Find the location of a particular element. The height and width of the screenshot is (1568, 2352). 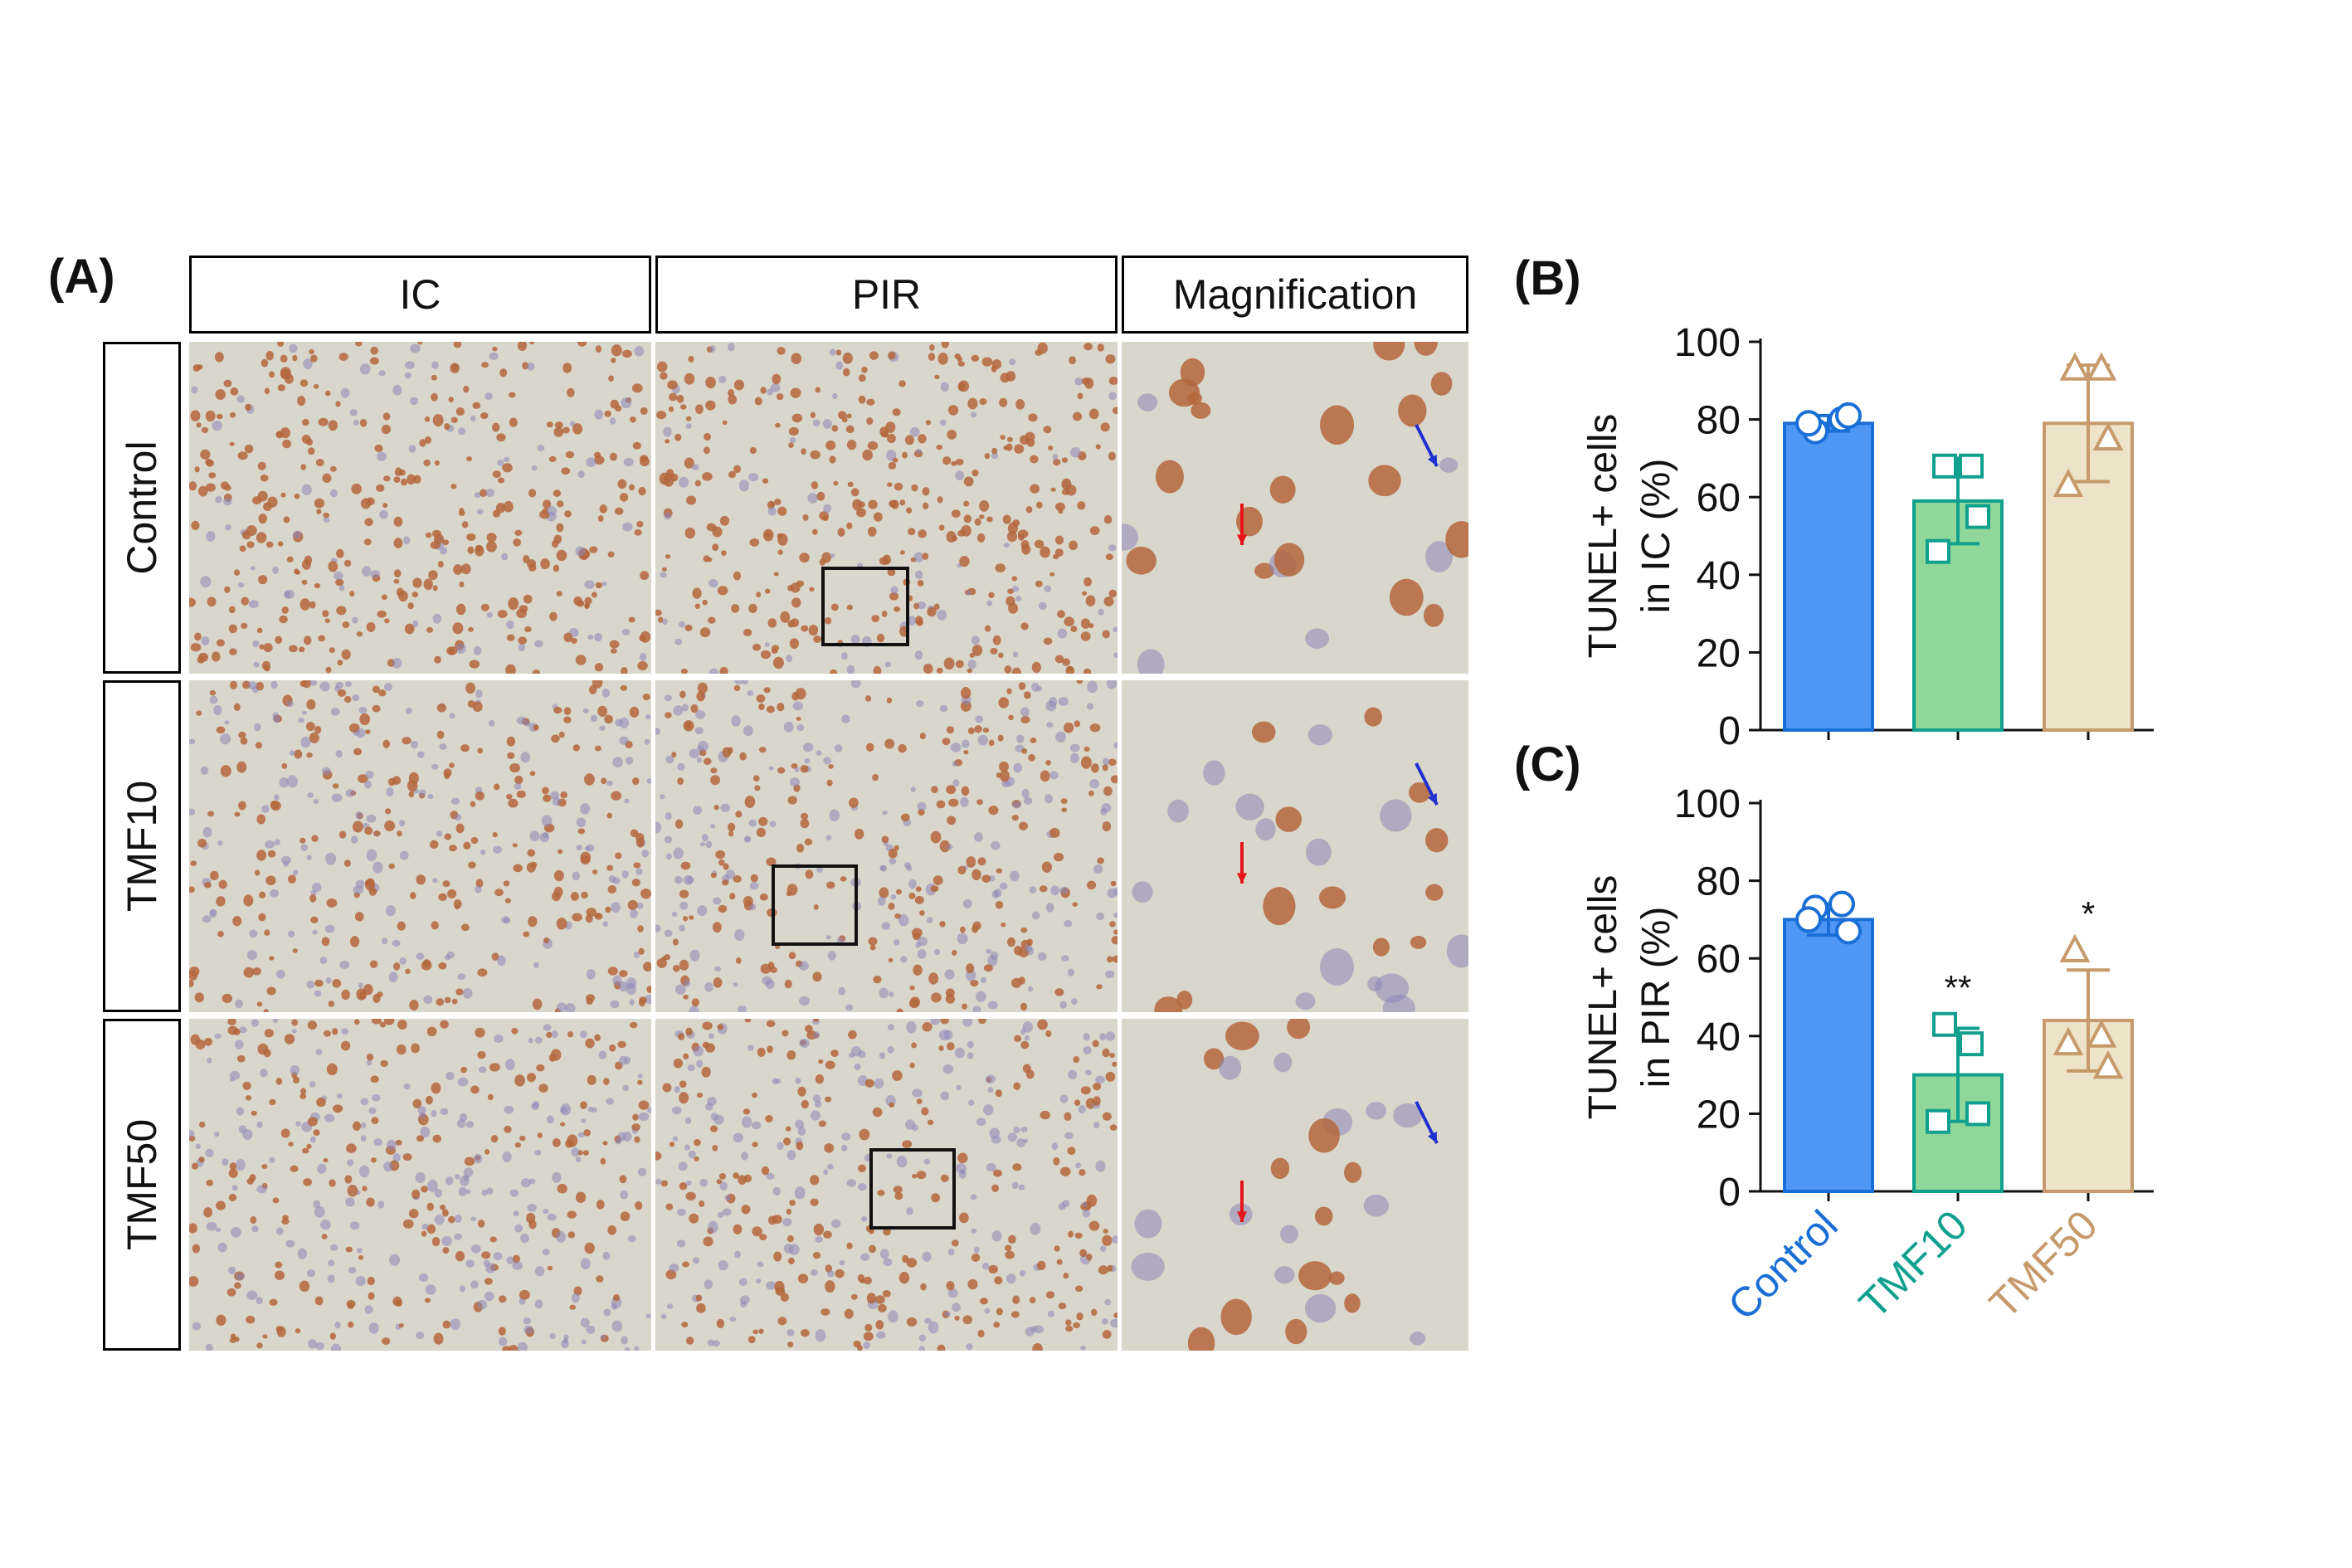

column-header-pir: PIR is located at coordinates (886, 295).